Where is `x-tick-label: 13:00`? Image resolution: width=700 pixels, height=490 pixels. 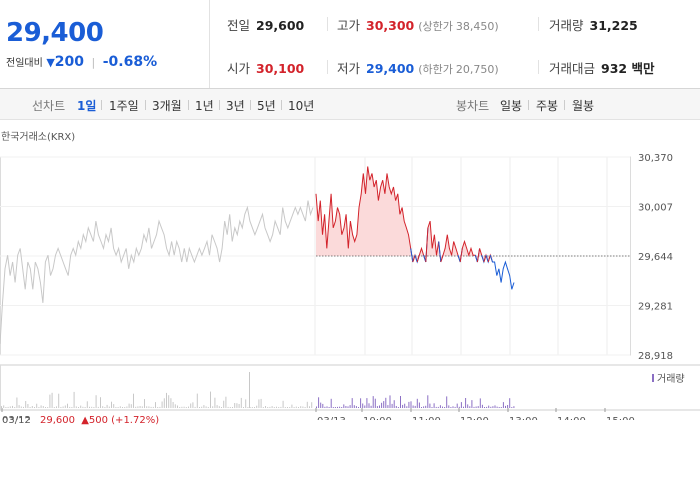
x-tick-label: 13:00 is located at coordinates (523, 418).